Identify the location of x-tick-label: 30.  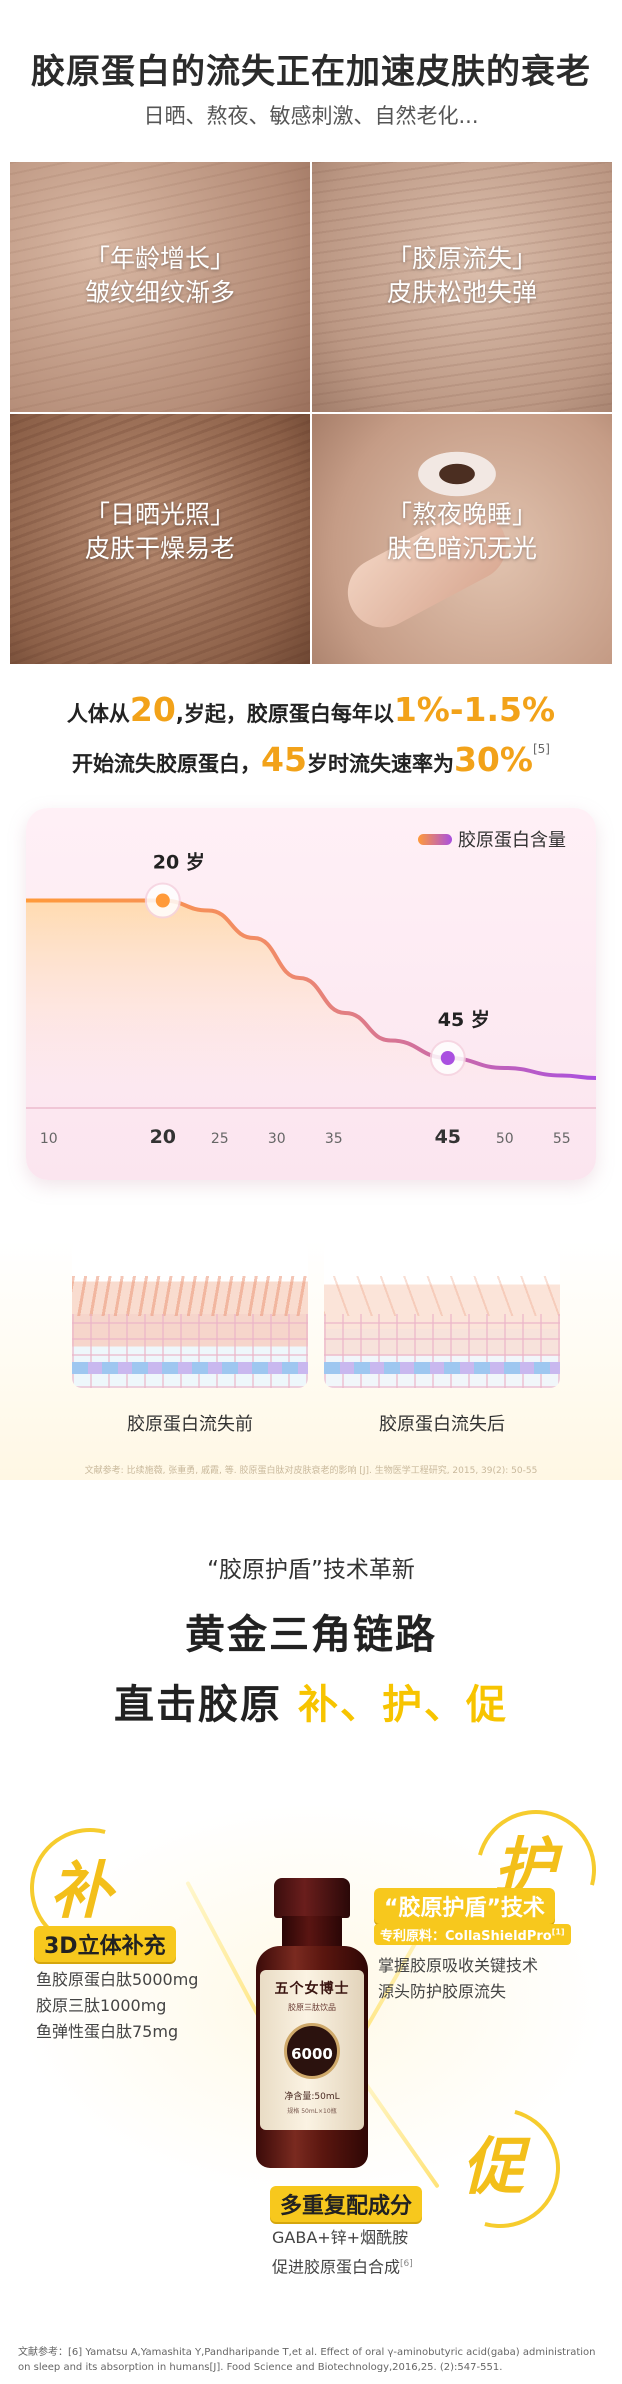
(277, 1139).